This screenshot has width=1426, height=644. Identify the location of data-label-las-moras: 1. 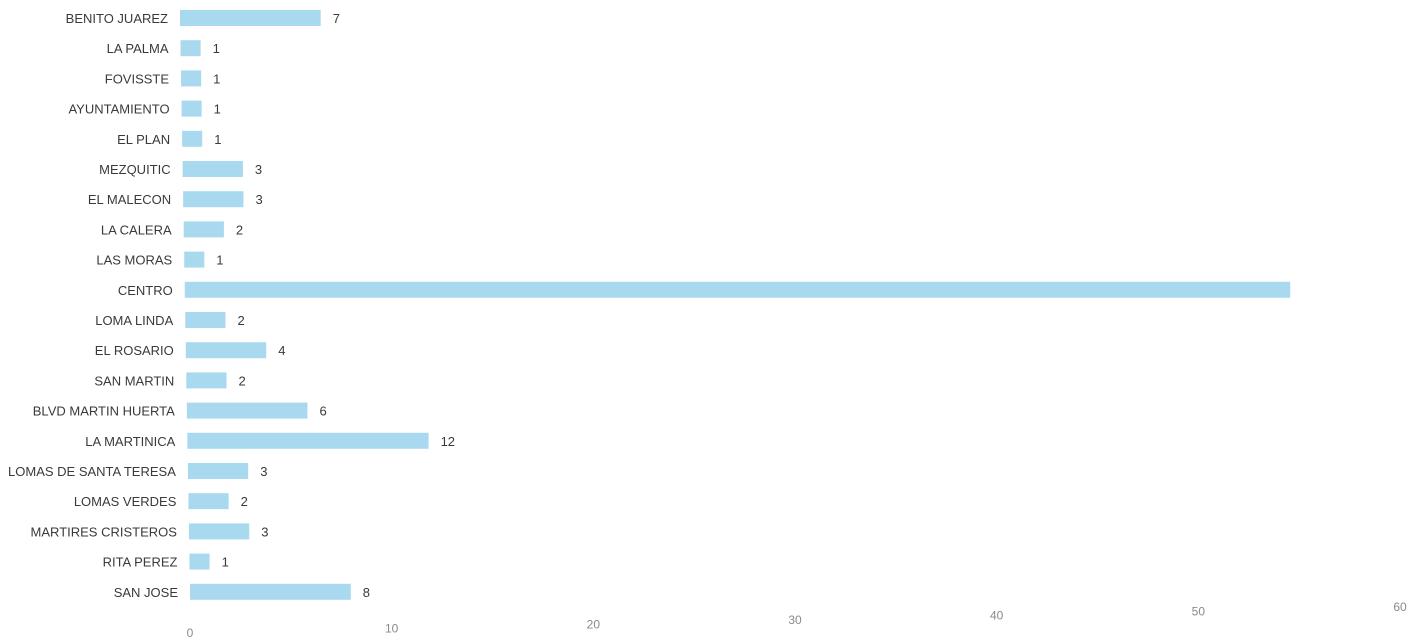
(219, 260).